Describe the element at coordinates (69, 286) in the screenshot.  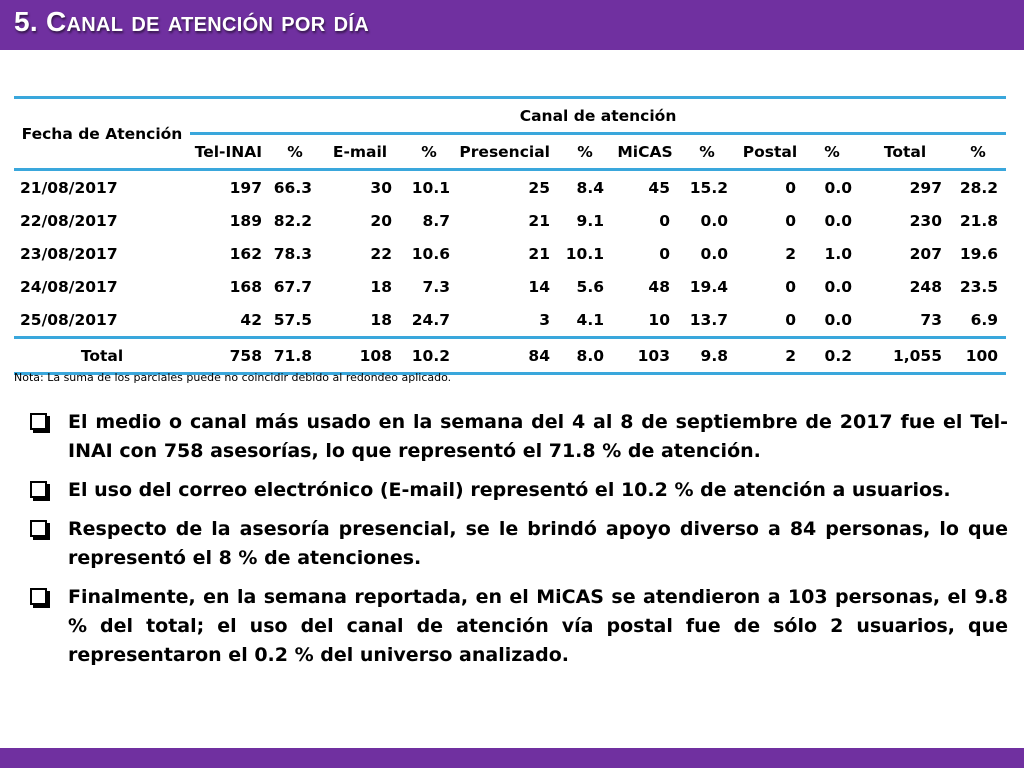
I see `date-cell: 24/08/2017` at that location.